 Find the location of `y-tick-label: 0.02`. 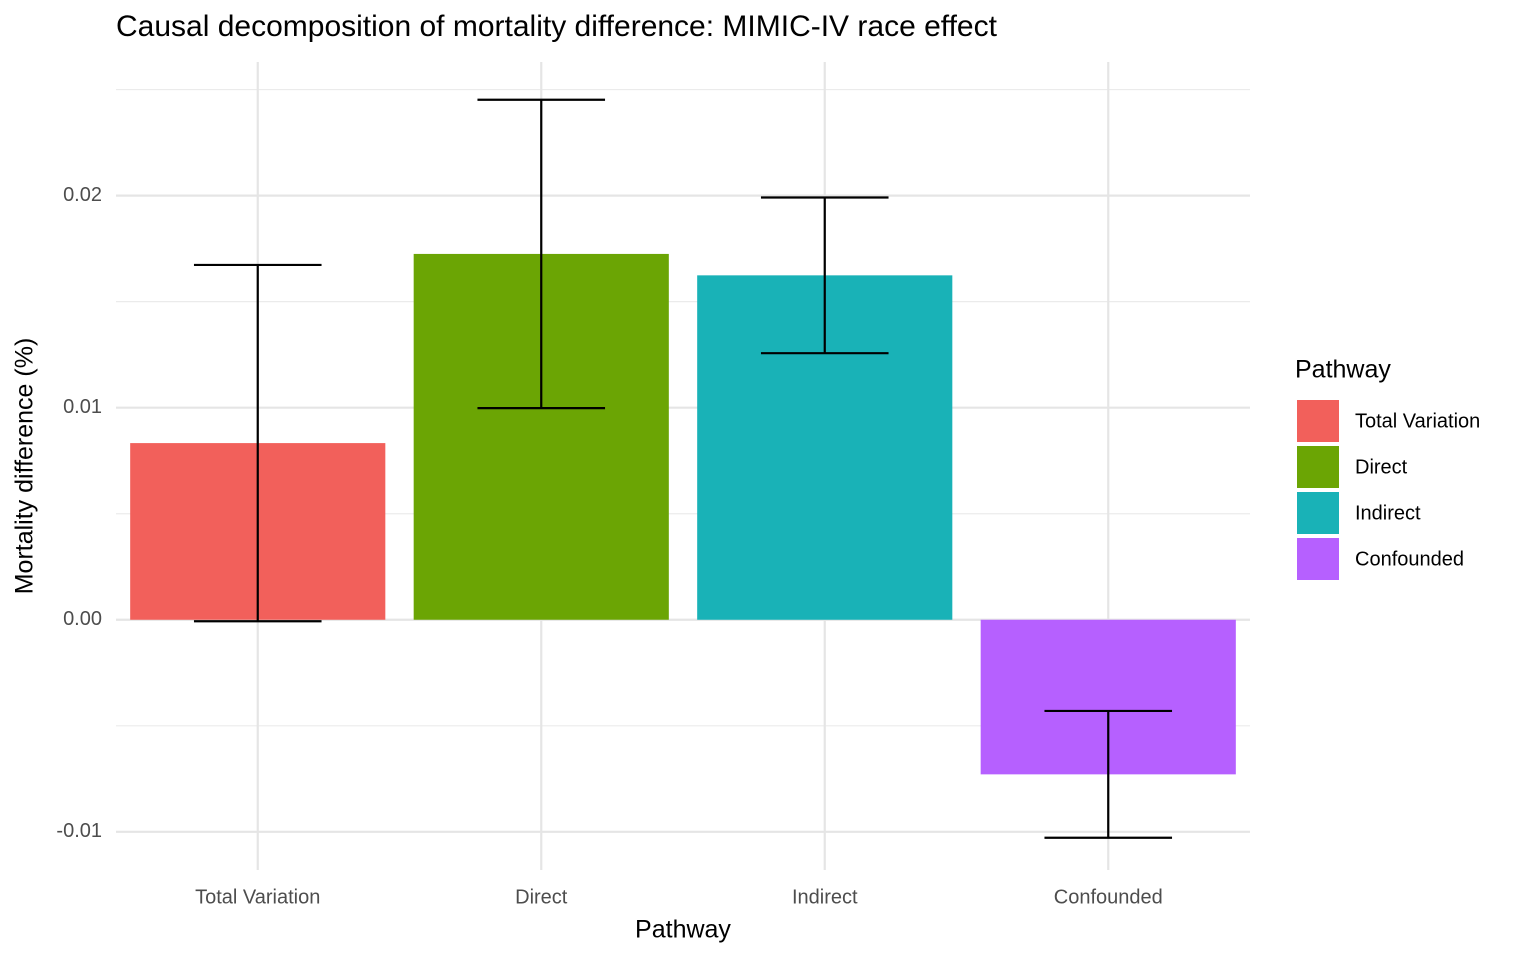

y-tick-label: 0.02 is located at coordinates (82, 195).